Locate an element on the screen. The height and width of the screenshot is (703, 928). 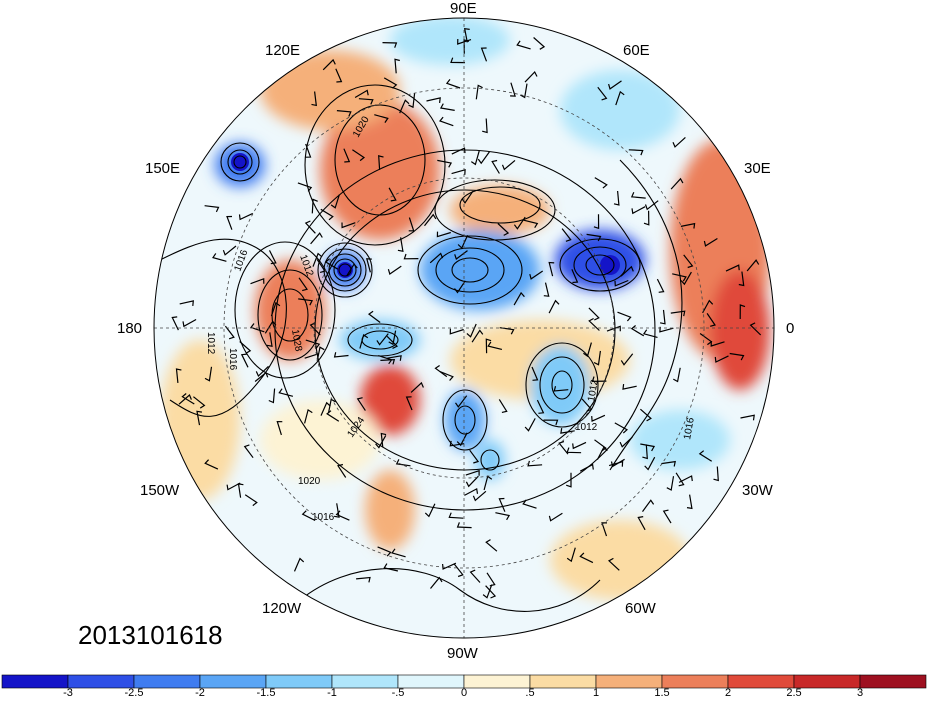
longitude-label-0: 0 is located at coordinates (790, 328).